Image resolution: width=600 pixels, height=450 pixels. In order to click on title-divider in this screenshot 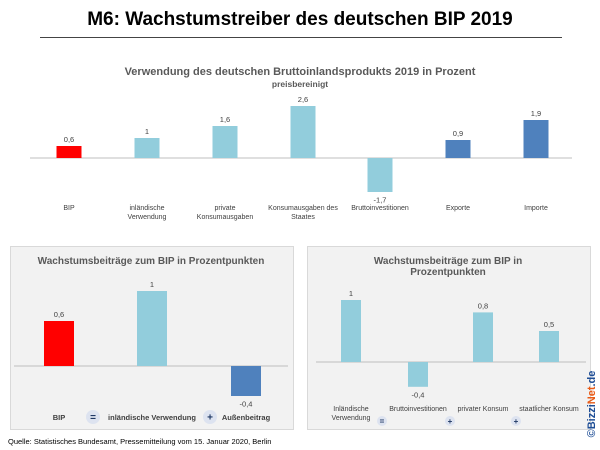, I will do `click(301, 37)`.